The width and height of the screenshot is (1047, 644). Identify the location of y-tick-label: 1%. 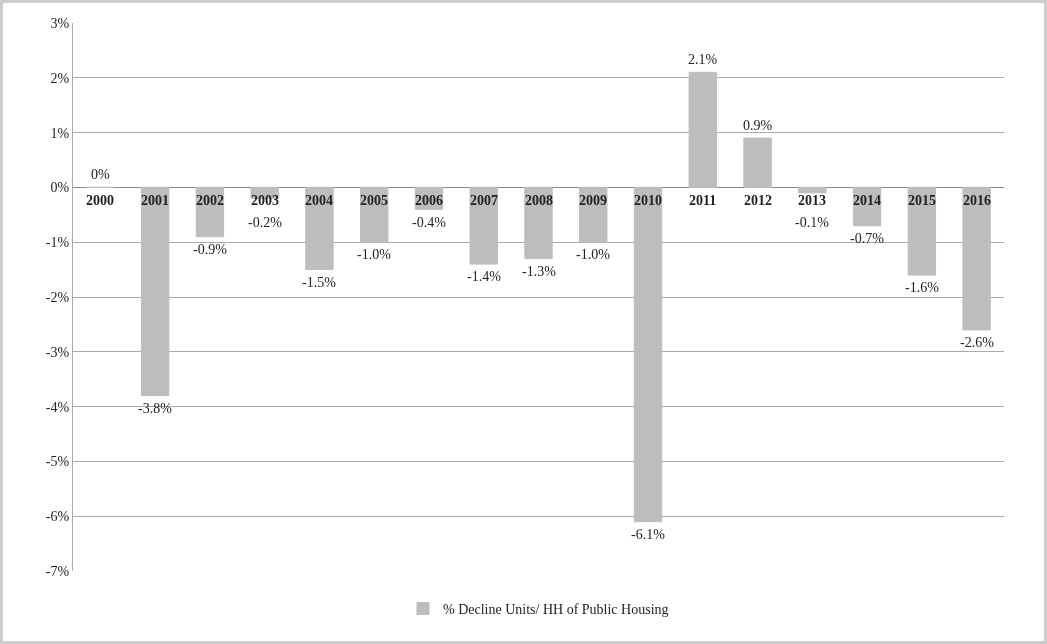
(60, 133).